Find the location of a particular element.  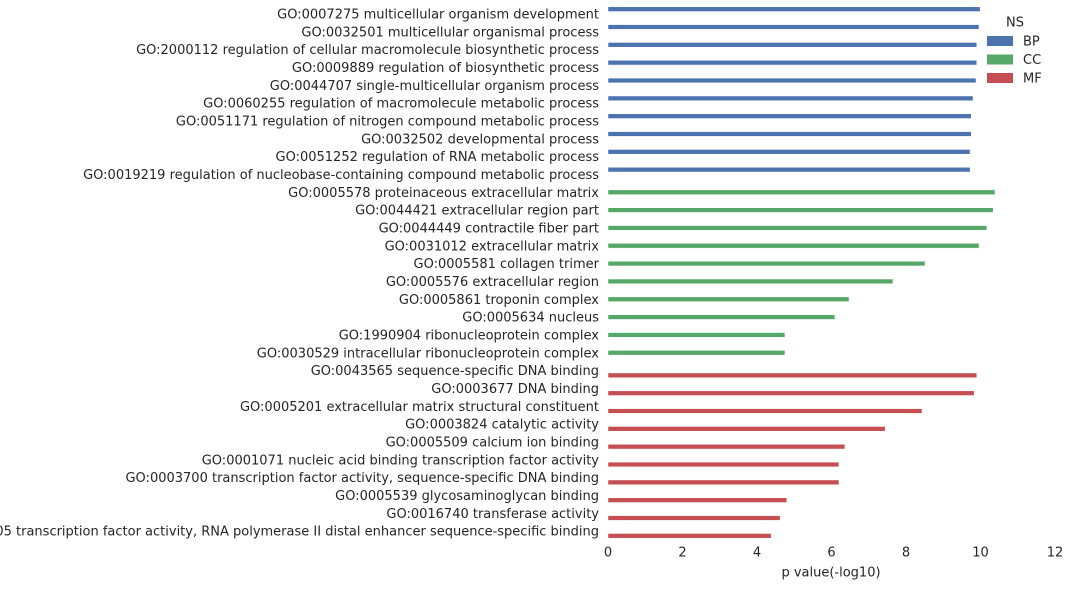

x-tick-label: 0 is located at coordinates (608, 553).